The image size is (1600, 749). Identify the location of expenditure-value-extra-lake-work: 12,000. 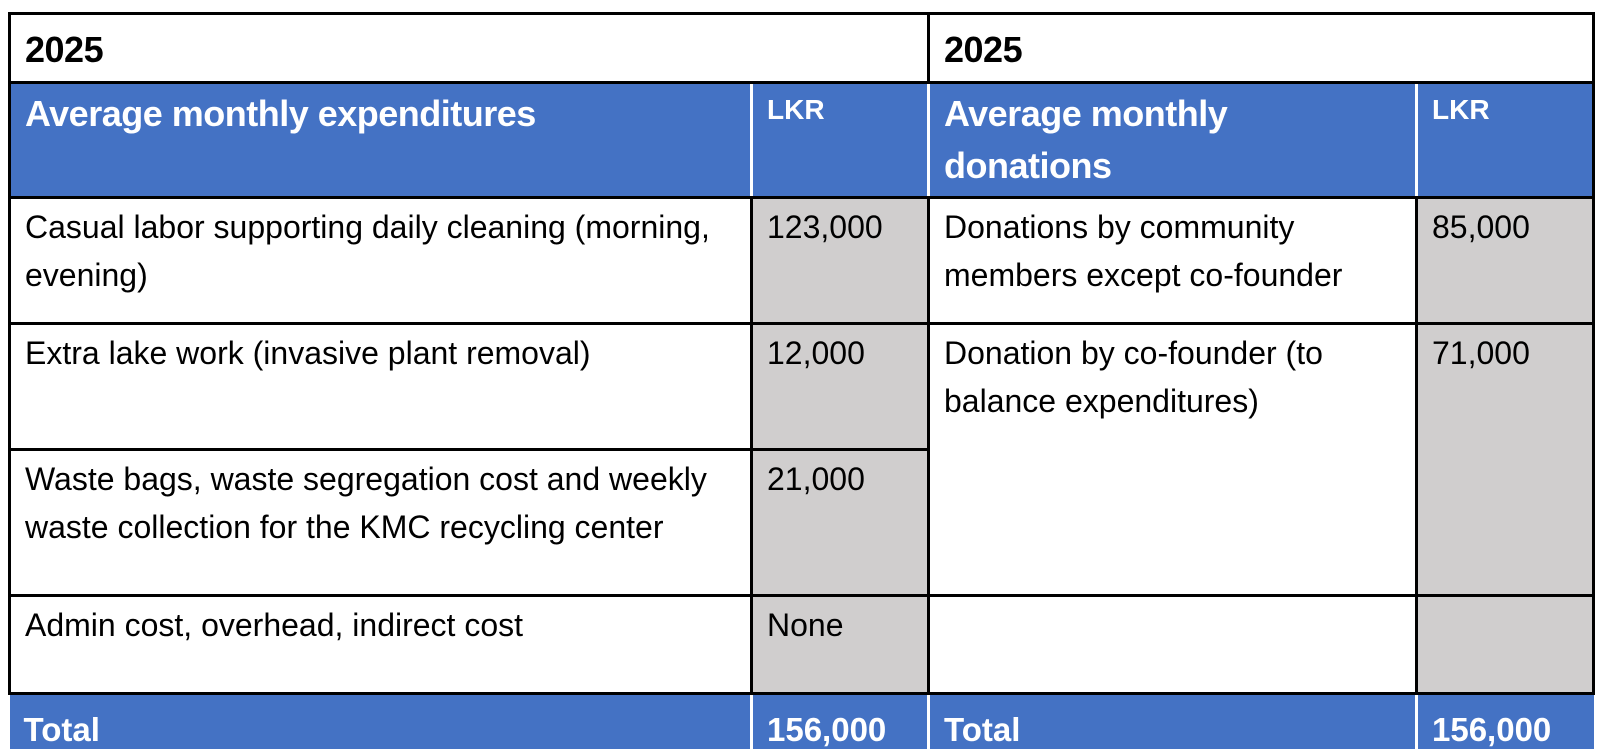
(840, 387).